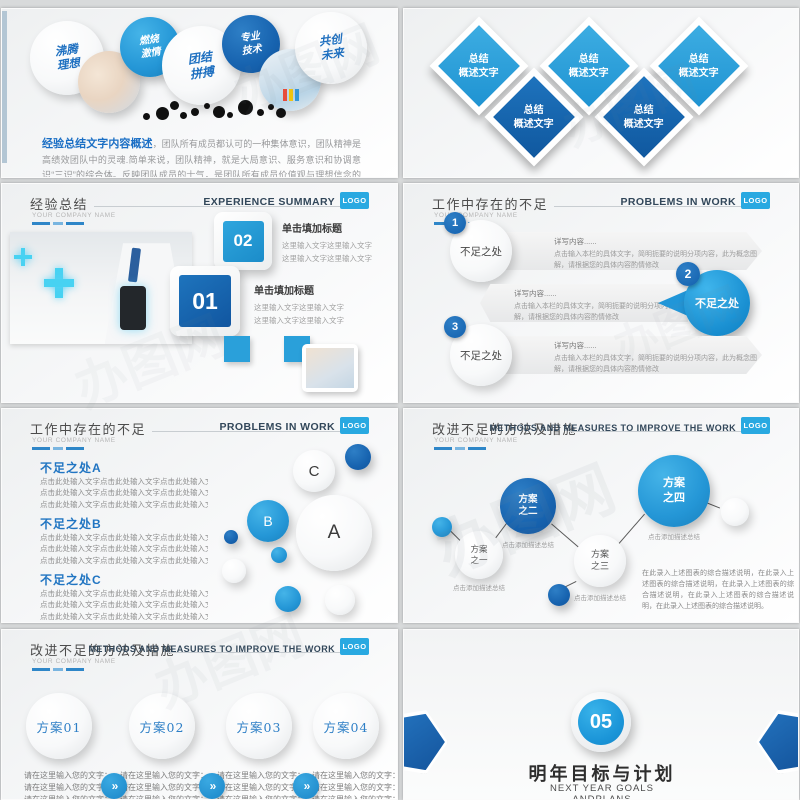 The height and width of the screenshot is (800, 800). Describe the element at coordinates (268, 521) in the screenshot. I see `letter-label: B` at that location.